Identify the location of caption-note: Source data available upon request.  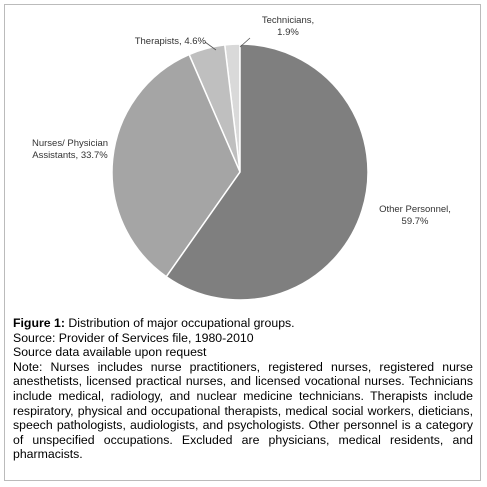
(110, 352).